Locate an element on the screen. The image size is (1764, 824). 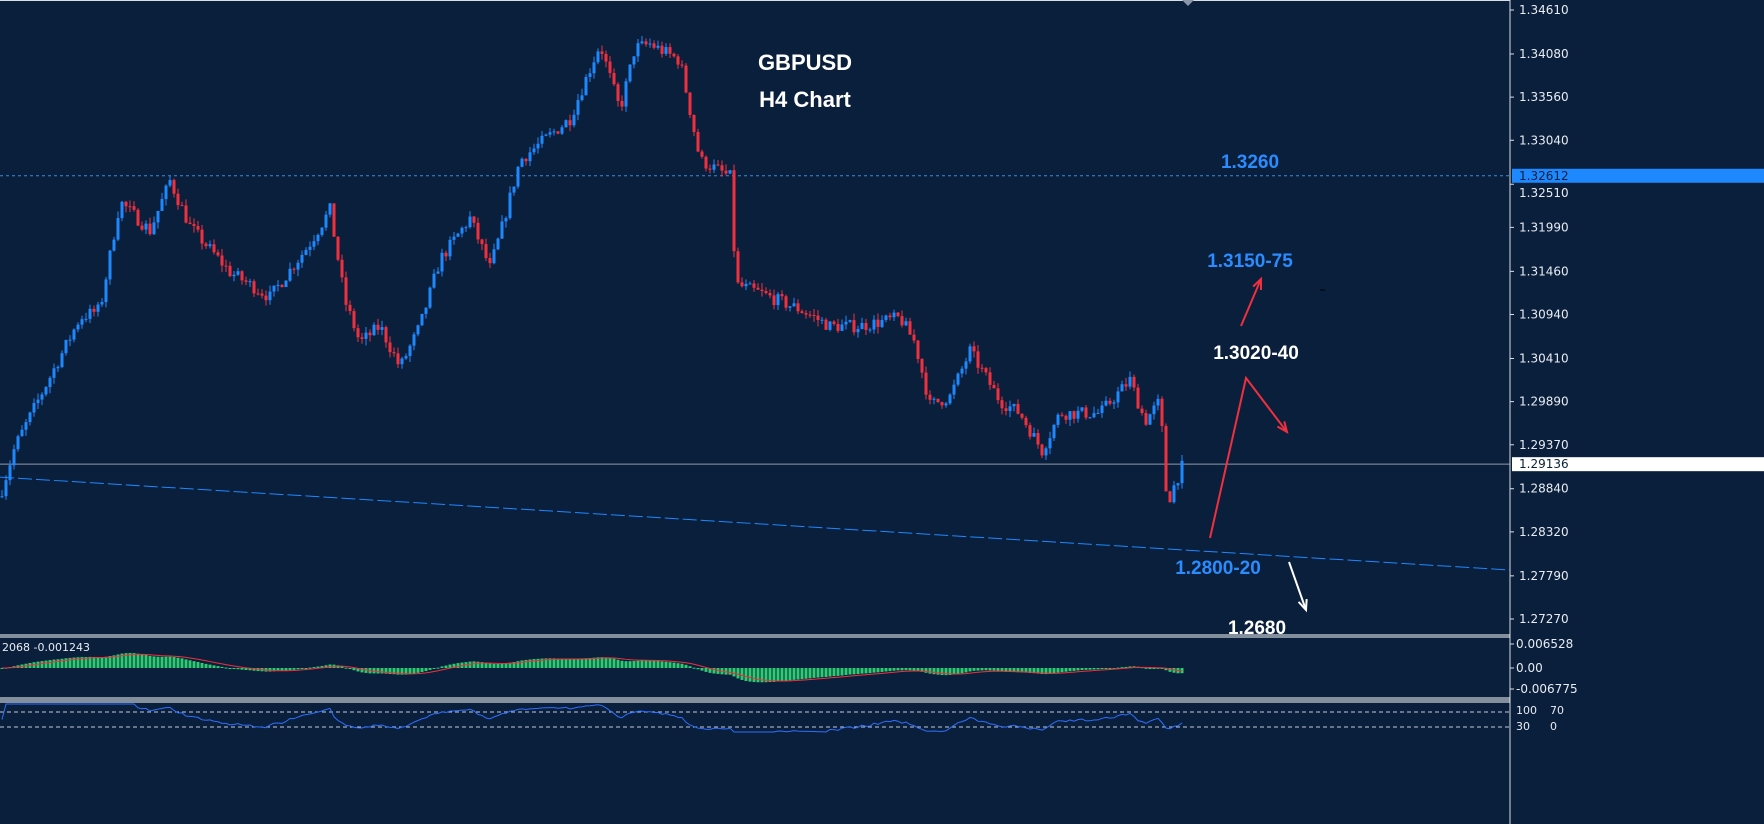
annotation-1-3260: 1.3260 is located at coordinates (1250, 162).